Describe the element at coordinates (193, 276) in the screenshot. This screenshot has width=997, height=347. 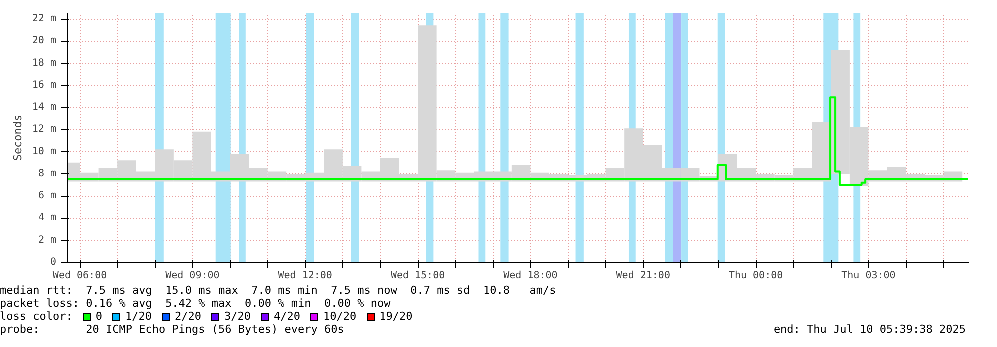
I see `x-tick-label: Wed 09:00` at that location.